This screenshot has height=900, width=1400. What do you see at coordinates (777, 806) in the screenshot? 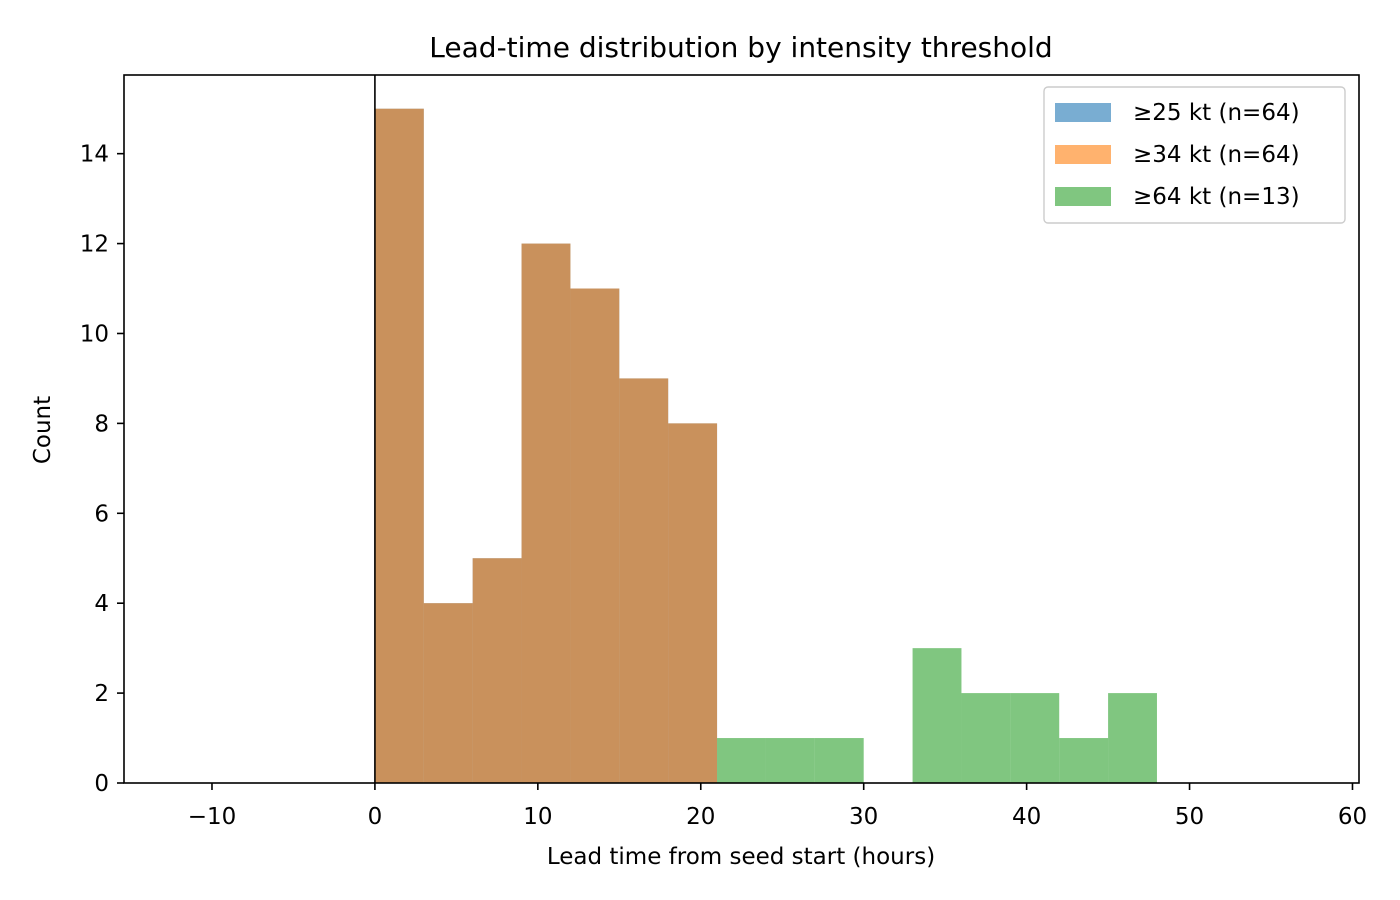
I see `x-axis: −10 0 10 20 30 40 50 60` at bounding box center [777, 806].